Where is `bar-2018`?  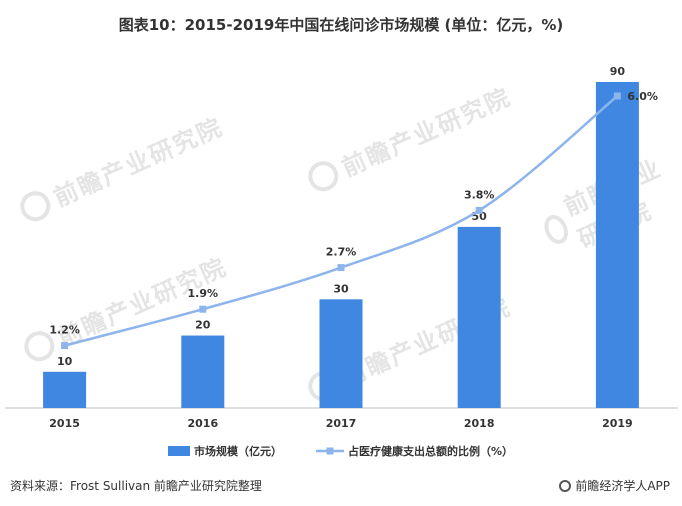 bar-2018 is located at coordinates (479, 317).